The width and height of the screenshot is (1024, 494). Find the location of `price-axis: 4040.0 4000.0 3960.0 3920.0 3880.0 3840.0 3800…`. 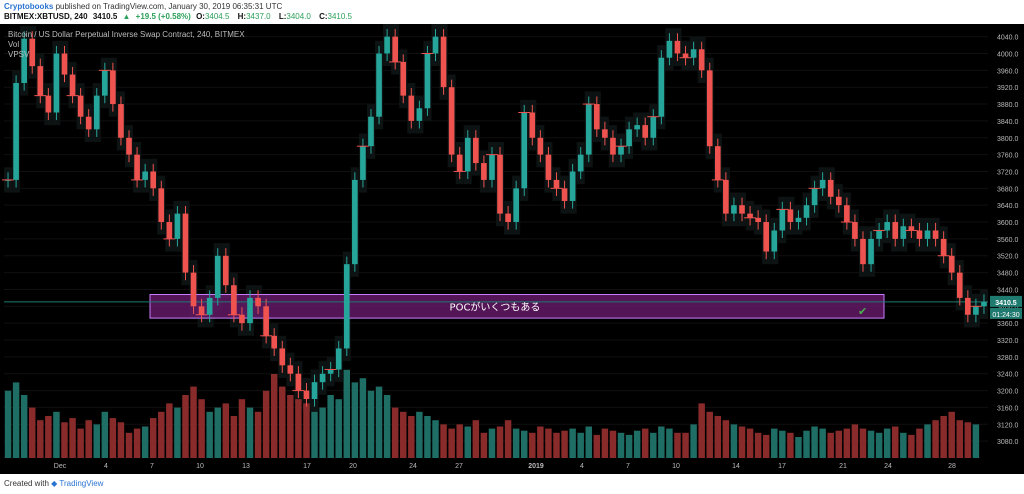

price-axis: 4040.0 4000.0 3960.0 3920.0 3880.0 3840.0 3800… is located at coordinates (1008, 241).